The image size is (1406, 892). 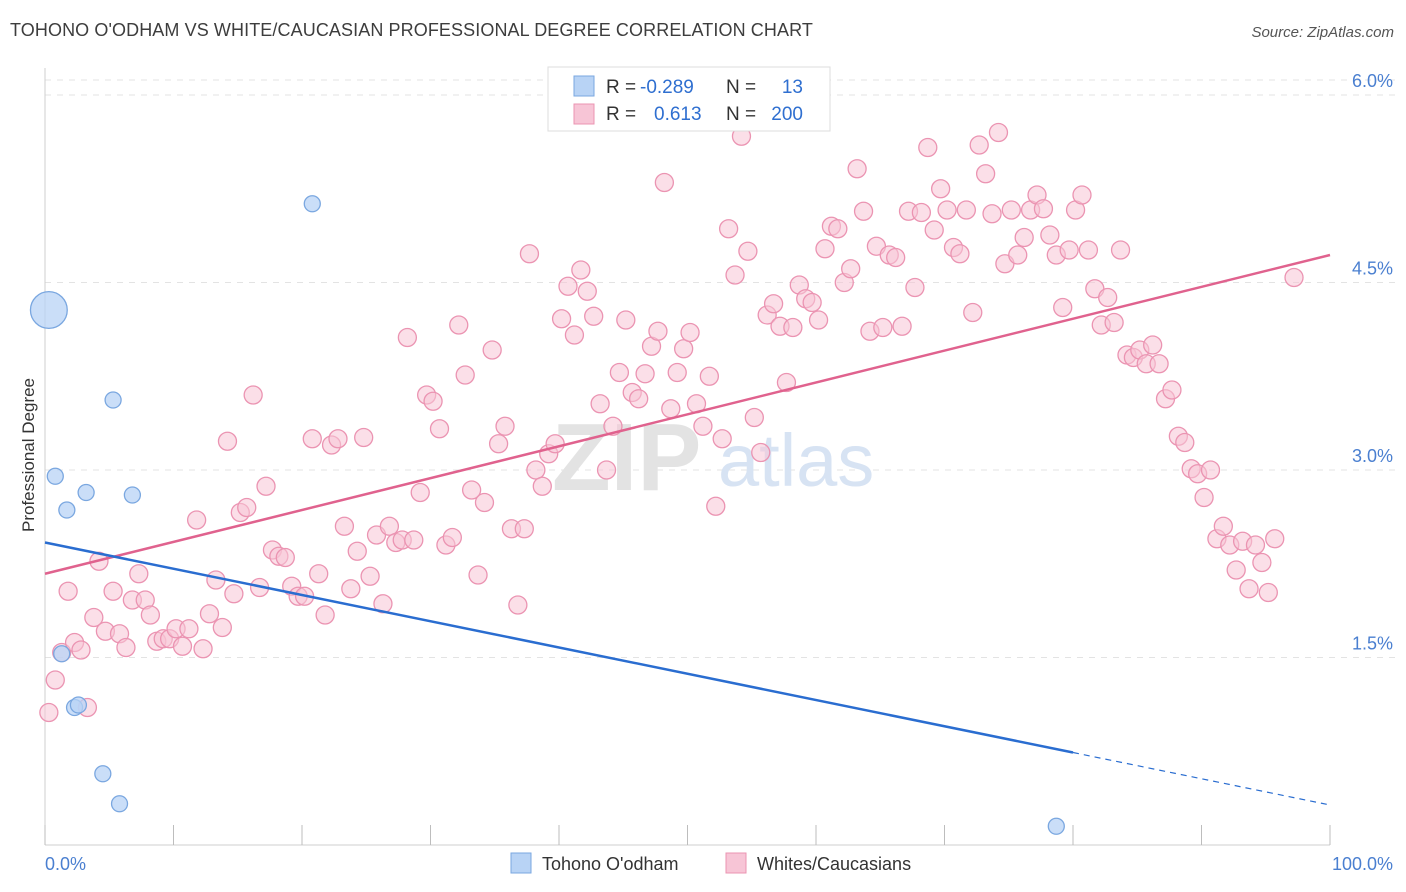 I want to click on x-tick-label: 0.0%, so click(x=65, y=864).